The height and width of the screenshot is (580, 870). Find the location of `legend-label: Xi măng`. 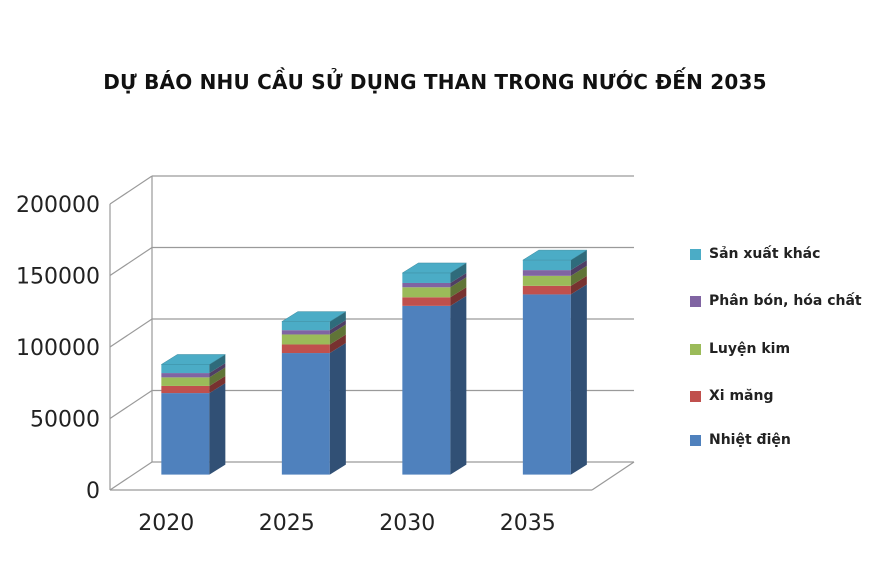

legend-label: Xi măng is located at coordinates (741, 396).